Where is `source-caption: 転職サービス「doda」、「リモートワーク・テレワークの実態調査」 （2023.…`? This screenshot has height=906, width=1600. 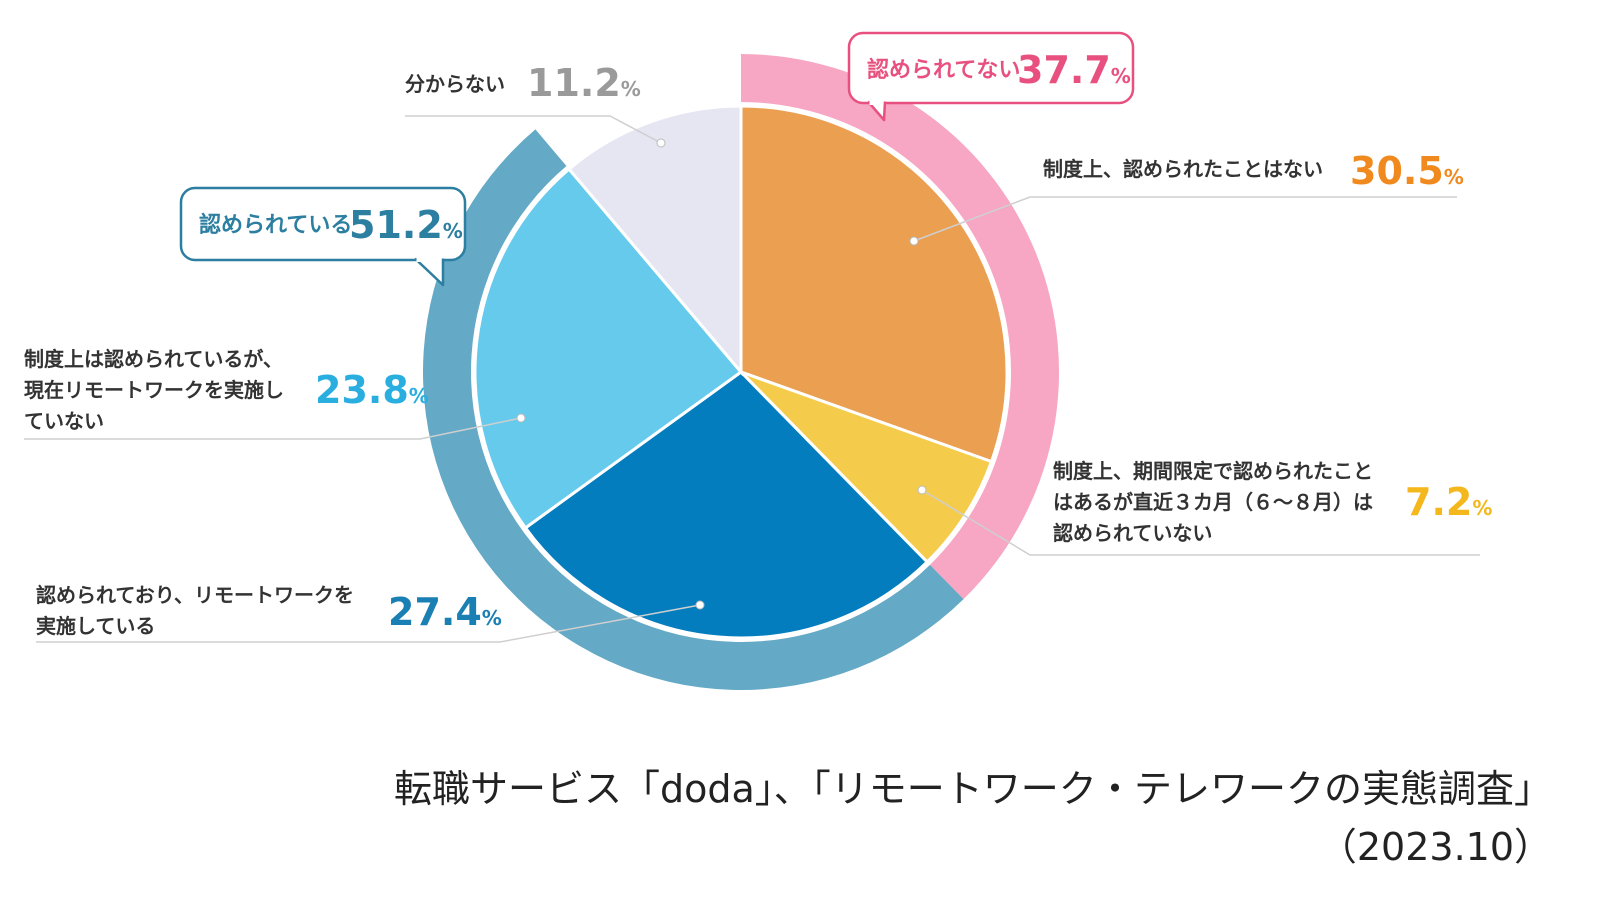
source-caption: 転職サービス「doda」、「リモートワーク・テレワークの実態調査」 （2023.… is located at coordinates (973, 818).